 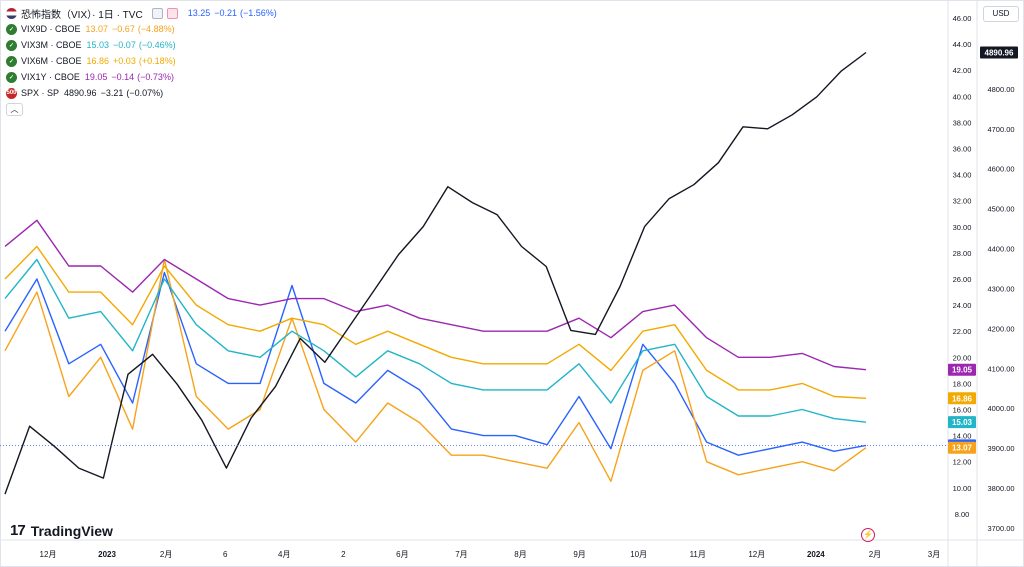 What do you see at coordinates (157, 45) in the screenshot?
I see `series-change-pct: (−0.46%)` at bounding box center [157, 45].